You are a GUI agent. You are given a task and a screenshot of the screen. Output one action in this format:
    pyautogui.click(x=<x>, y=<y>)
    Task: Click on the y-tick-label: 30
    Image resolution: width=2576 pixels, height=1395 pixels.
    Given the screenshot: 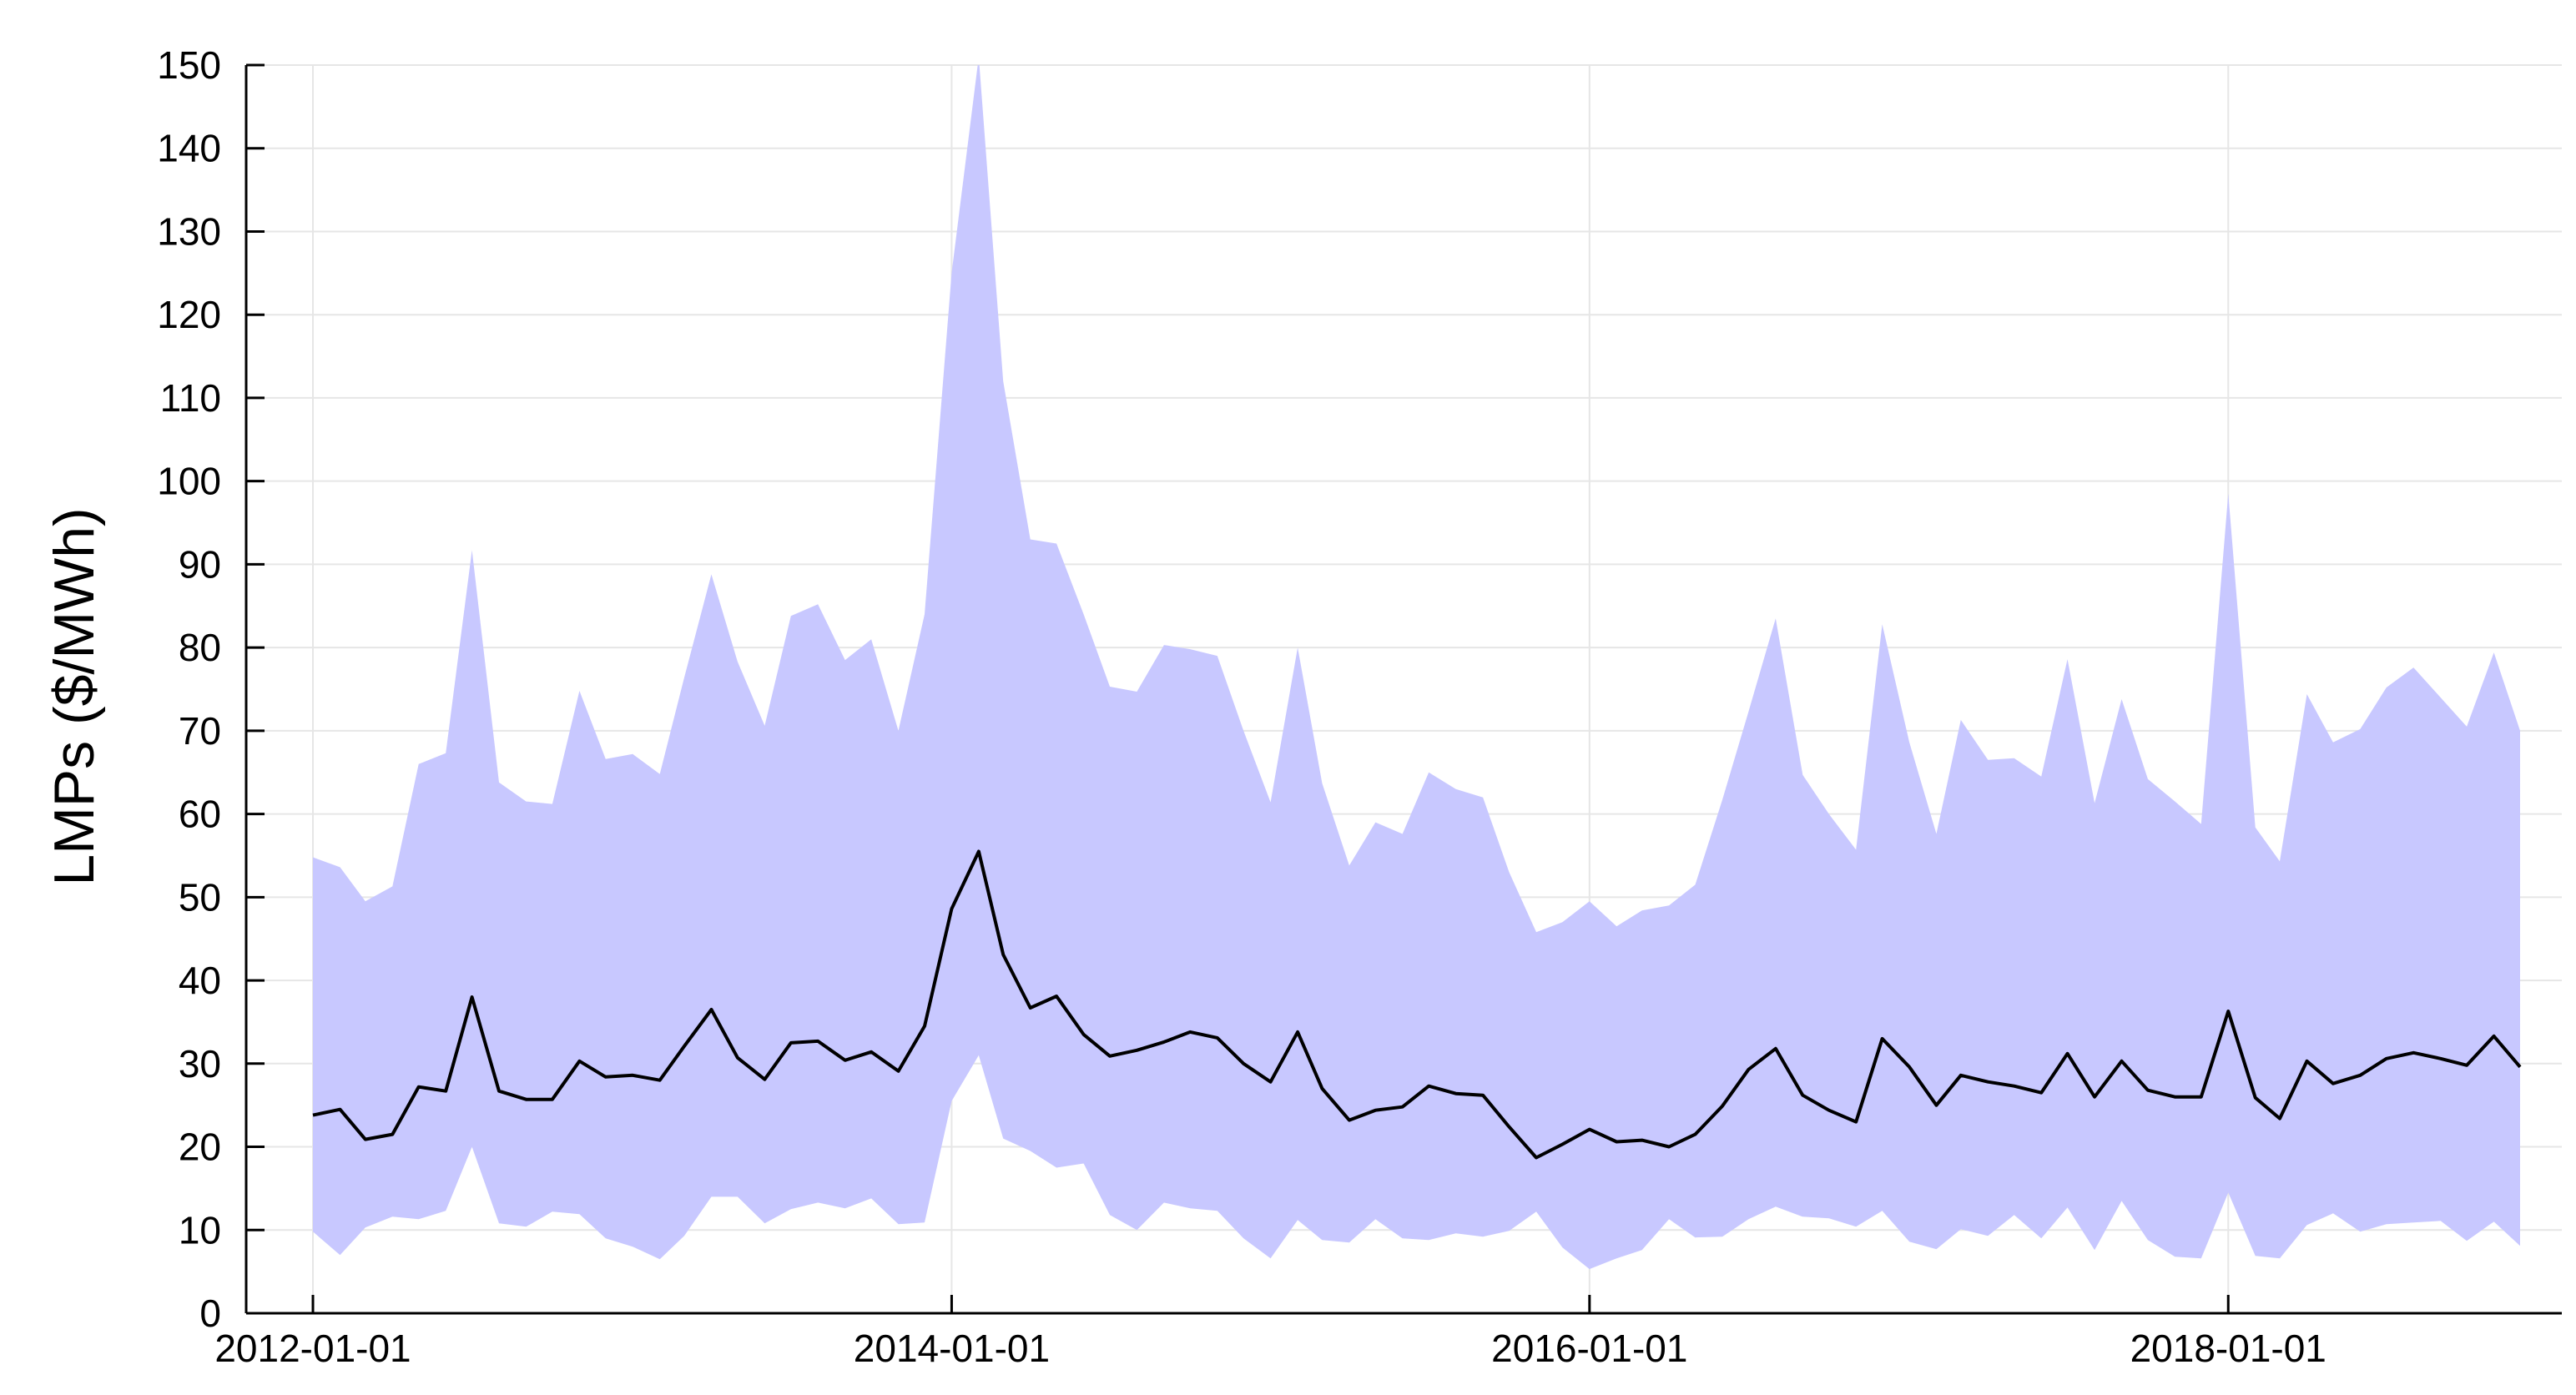 What is the action you would take?
    pyautogui.click(x=200, y=1063)
    